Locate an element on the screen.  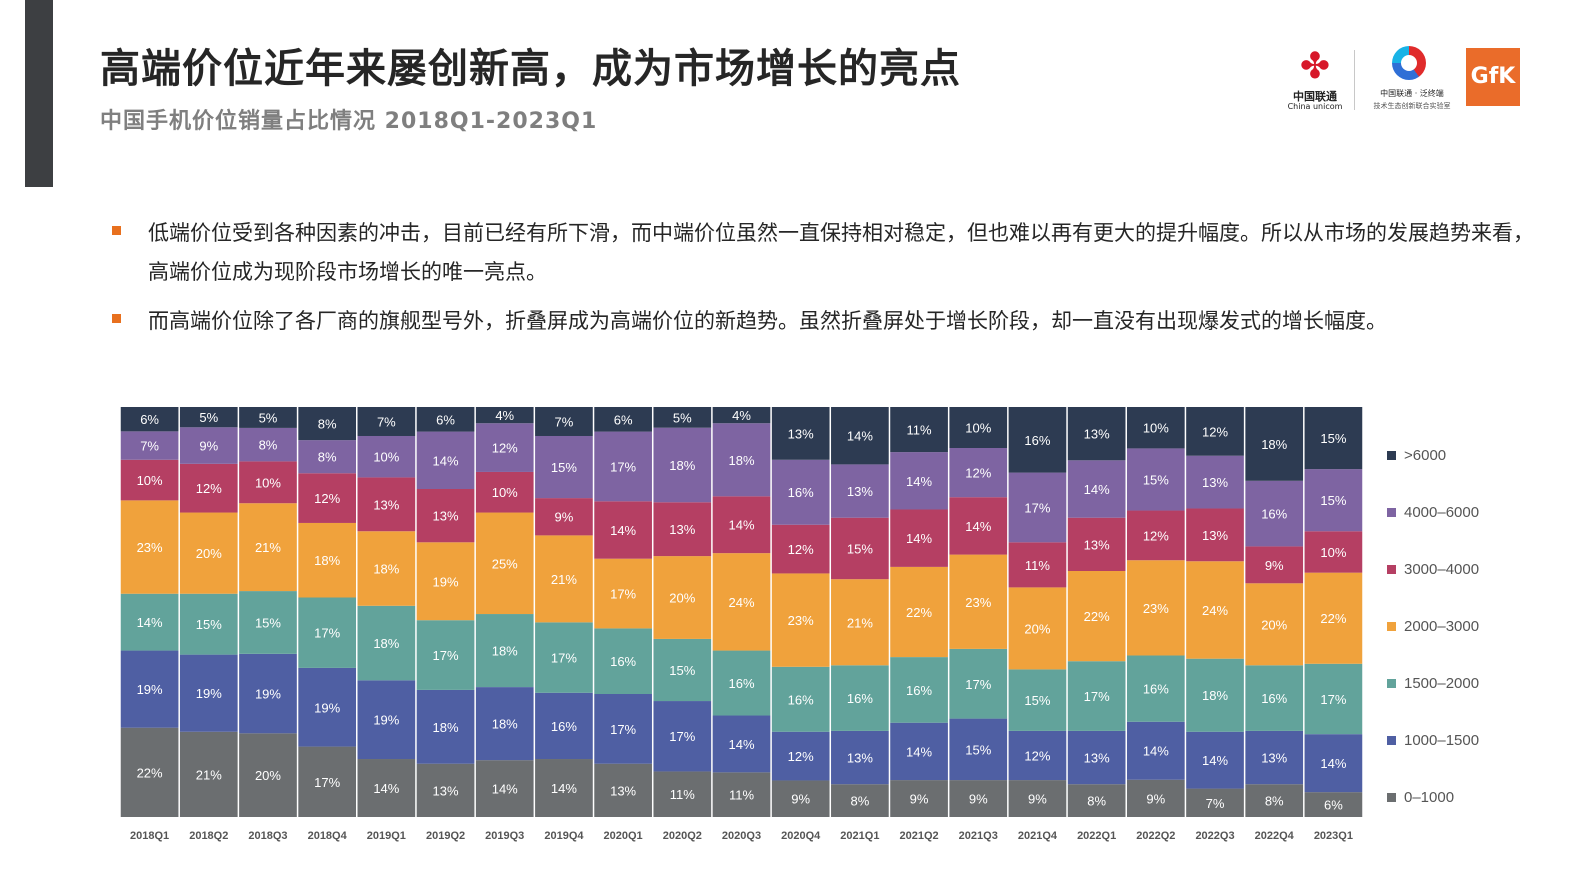
x-tick-label: 2018Q2 is located at coordinates (208, 836).